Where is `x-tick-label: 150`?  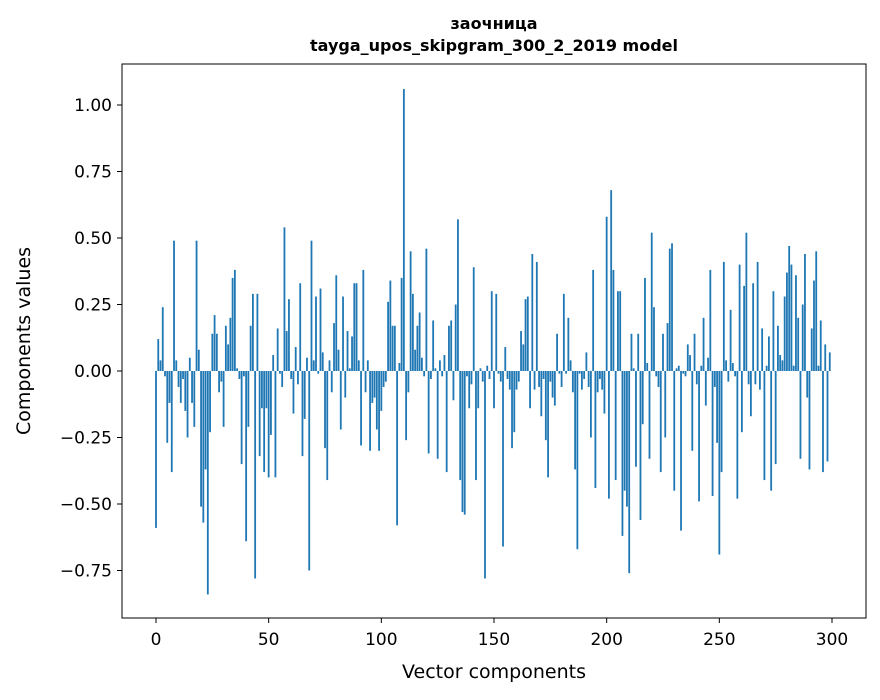 x-tick-label: 150 is located at coordinates (494, 640).